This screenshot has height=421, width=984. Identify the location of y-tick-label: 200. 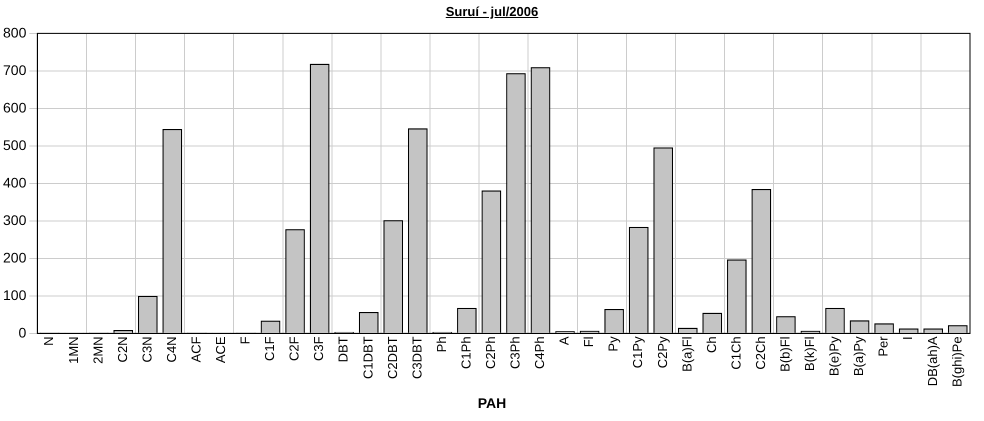
(15, 257).